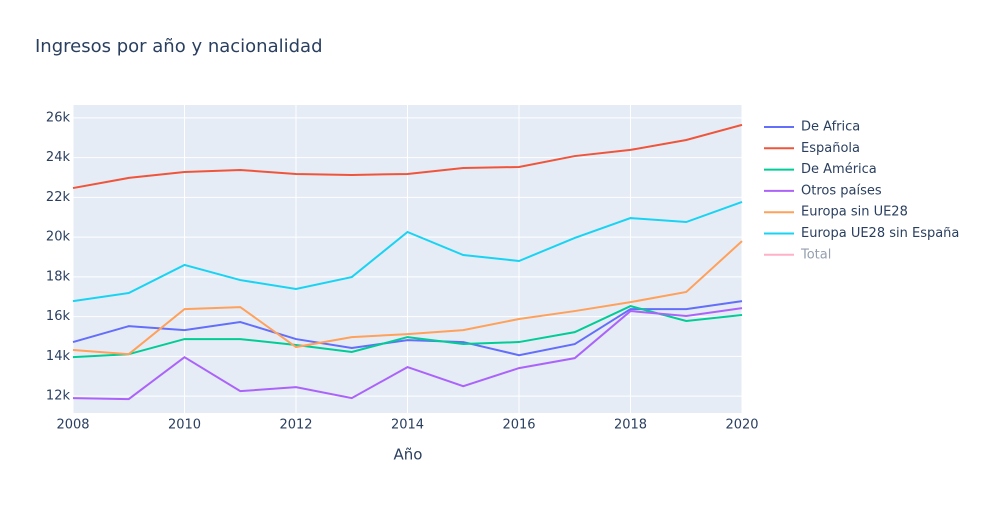  What do you see at coordinates (58, 316) in the screenshot?
I see `y-tick-label: 16k` at bounding box center [58, 316].